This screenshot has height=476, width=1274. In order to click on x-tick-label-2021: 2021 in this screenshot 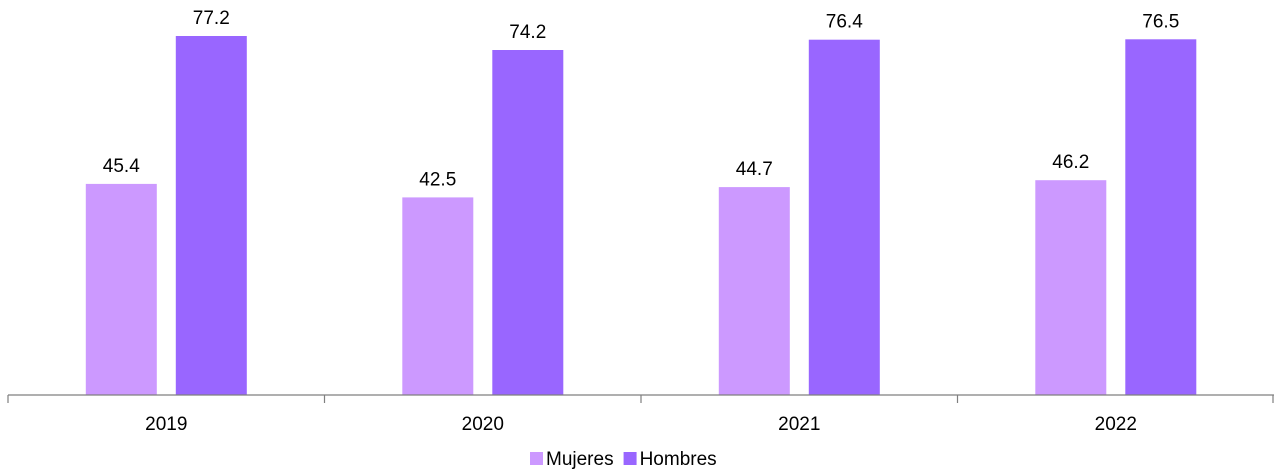, I will do `click(799, 424)`.